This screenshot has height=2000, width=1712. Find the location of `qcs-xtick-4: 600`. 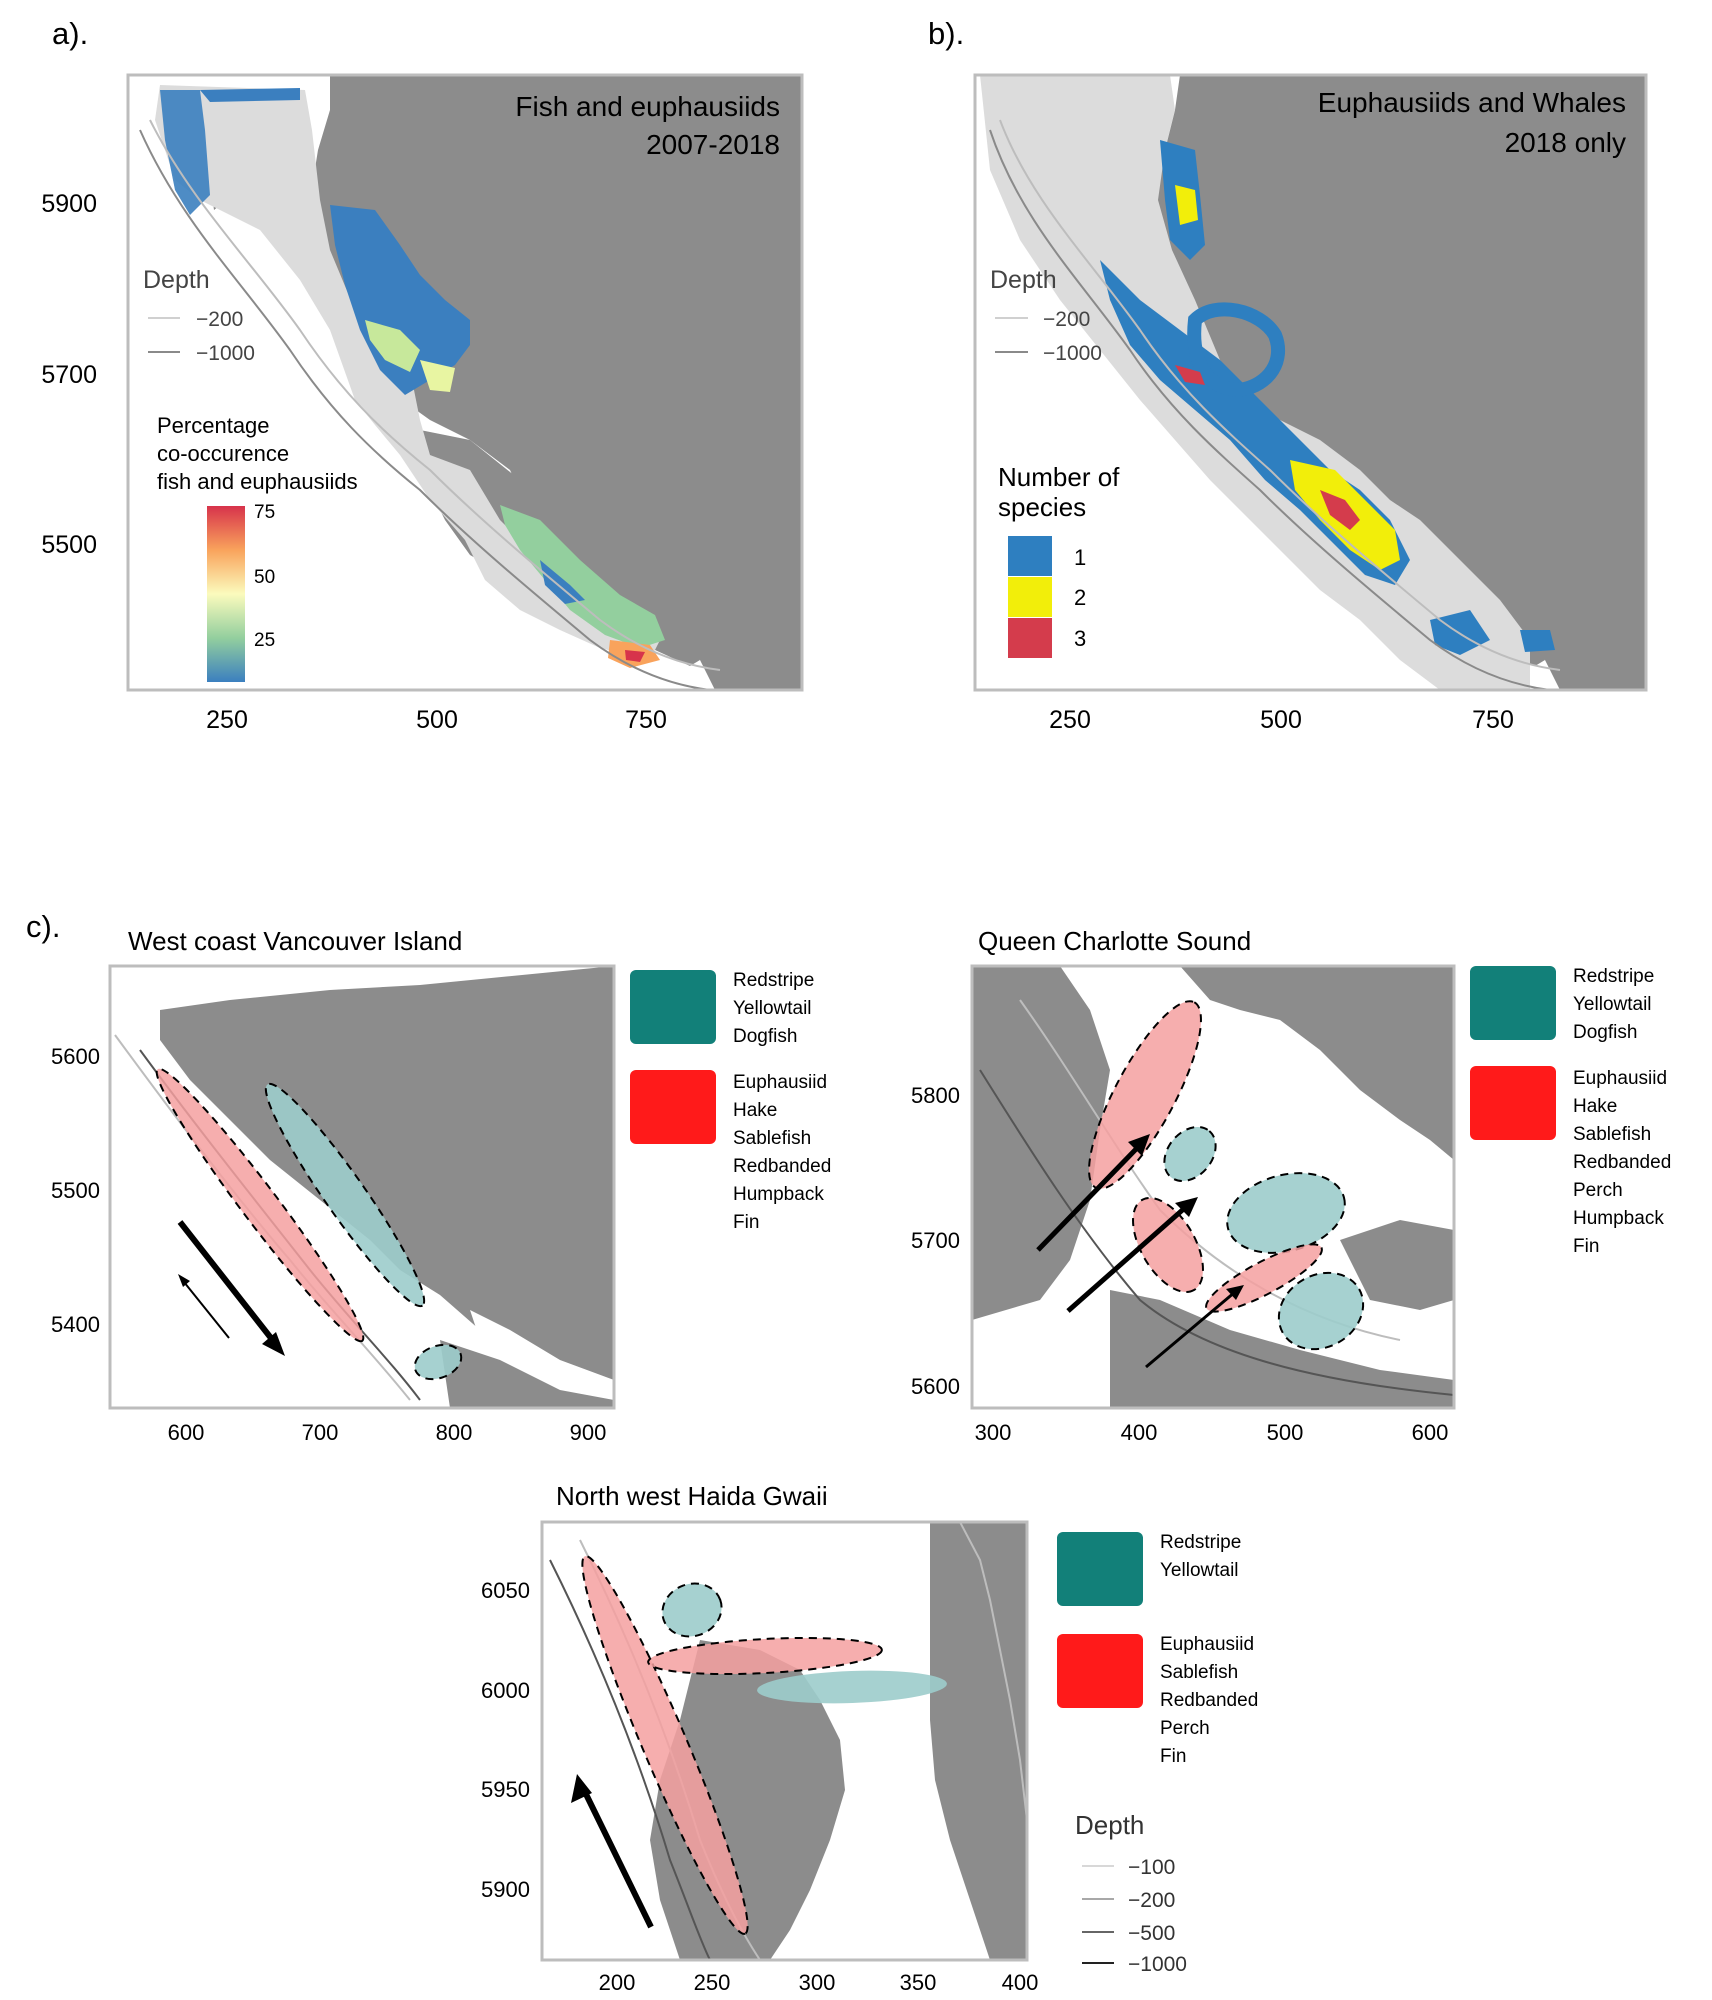

qcs-xtick-4: 600 is located at coordinates (1430, 1432).